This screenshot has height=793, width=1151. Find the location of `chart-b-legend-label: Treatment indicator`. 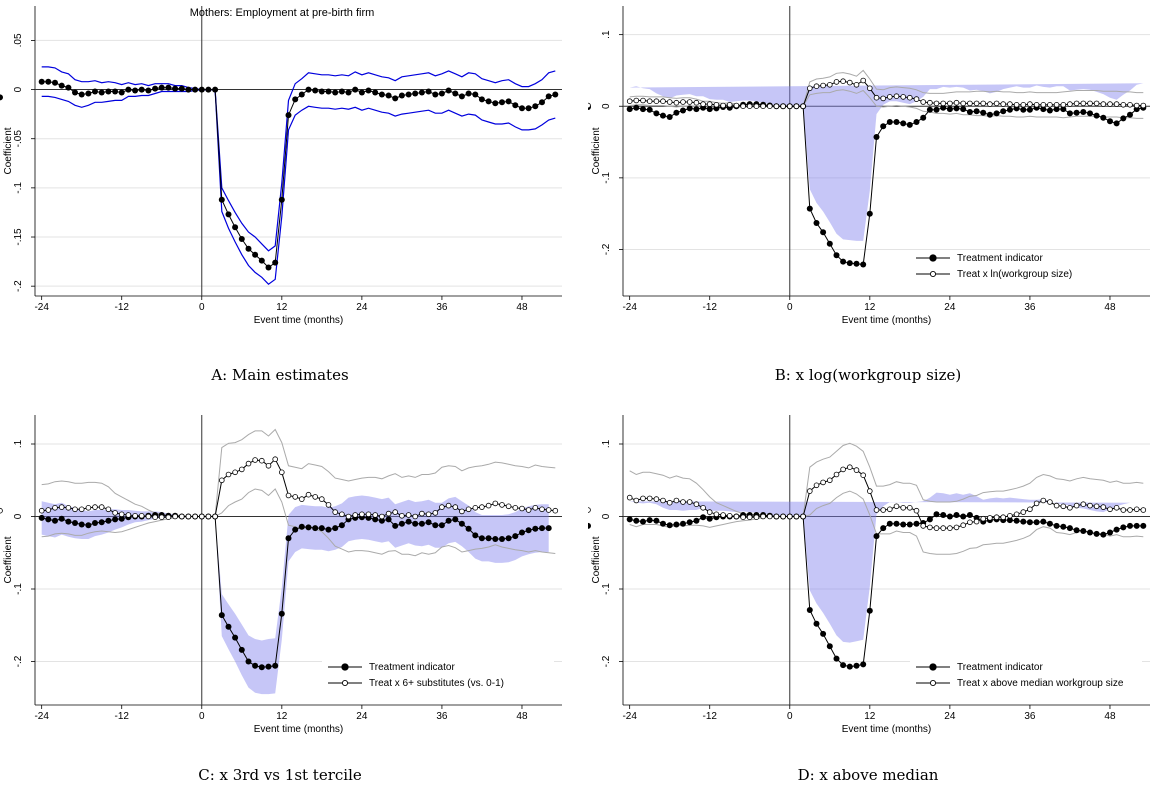

chart-b-legend-label: Treatment indicator is located at coordinates (1000, 258).